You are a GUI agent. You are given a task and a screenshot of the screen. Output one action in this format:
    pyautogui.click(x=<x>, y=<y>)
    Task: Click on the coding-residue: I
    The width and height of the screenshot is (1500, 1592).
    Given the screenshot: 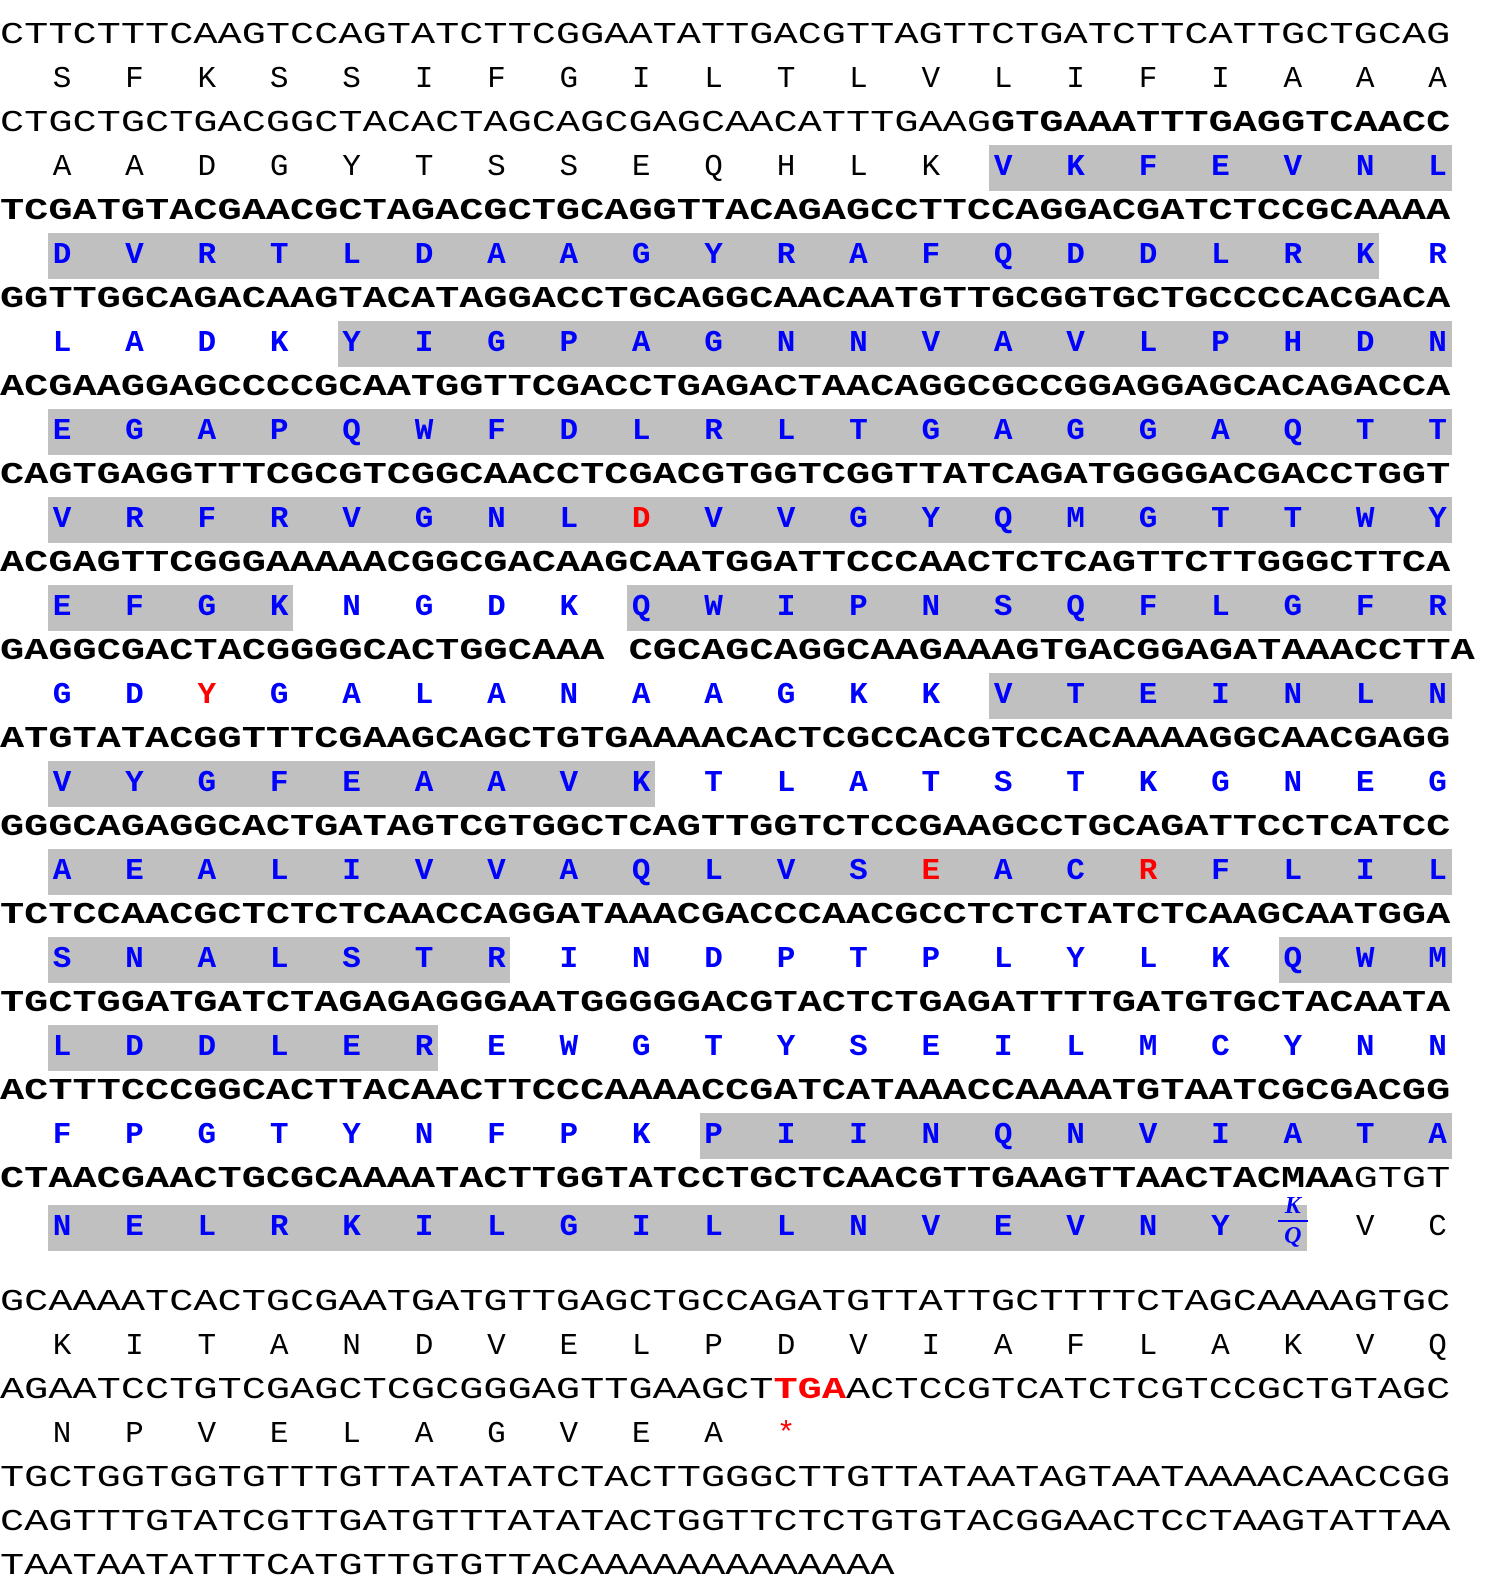 What is the action you would take?
    pyautogui.click(x=424, y=343)
    